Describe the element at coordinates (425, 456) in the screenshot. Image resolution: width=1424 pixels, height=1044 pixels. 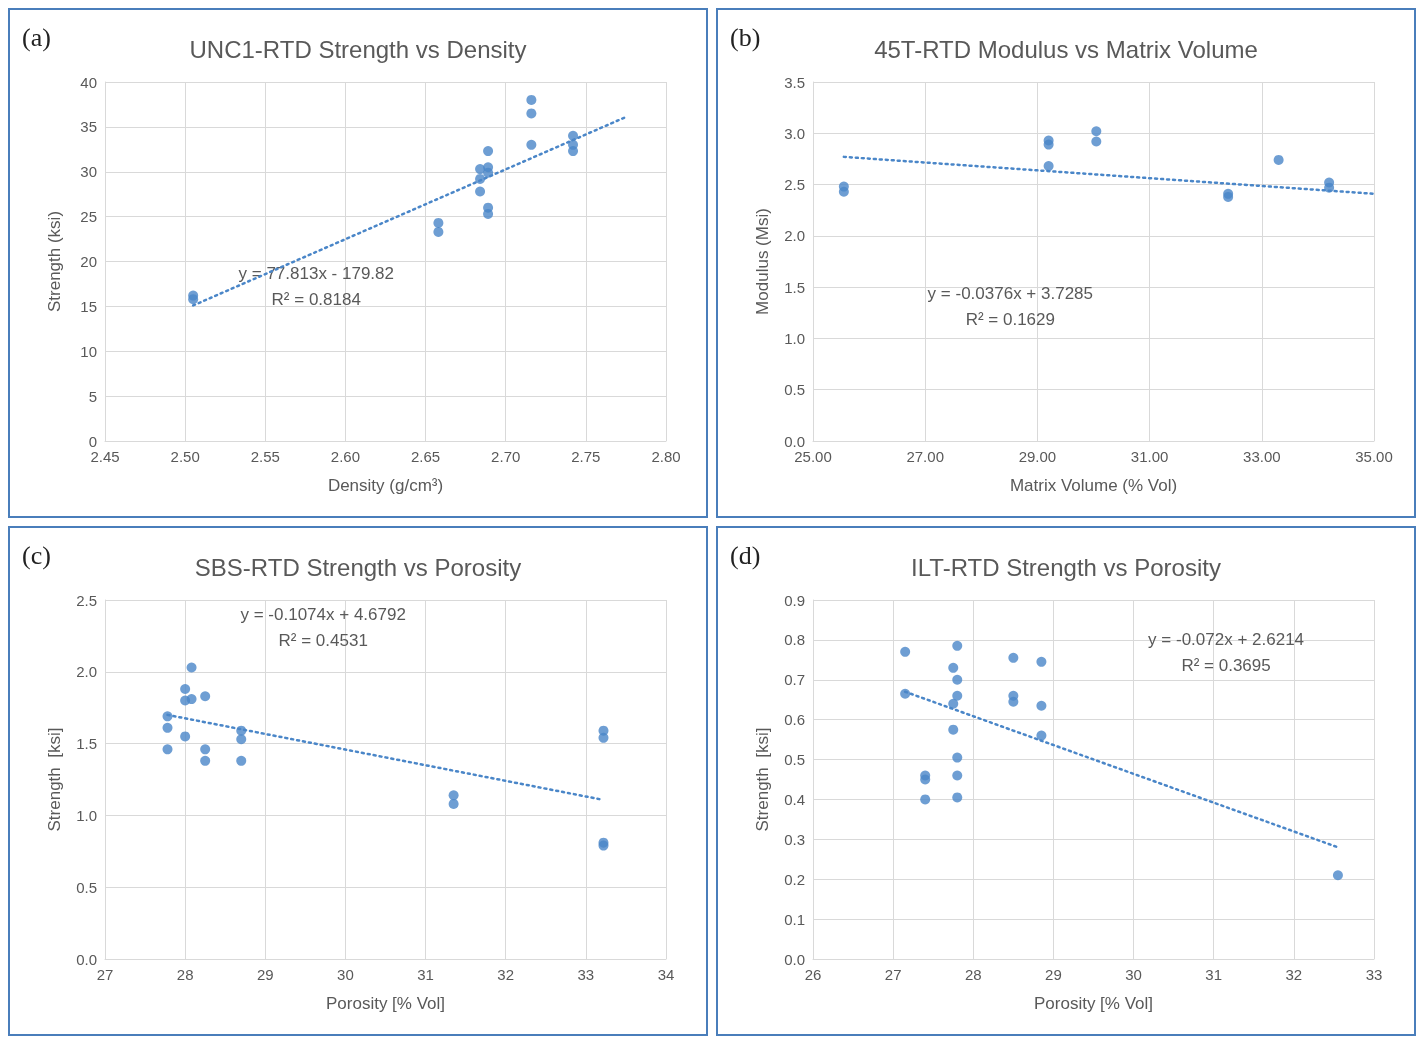
I see `x-tick-label: 2.65` at that location.